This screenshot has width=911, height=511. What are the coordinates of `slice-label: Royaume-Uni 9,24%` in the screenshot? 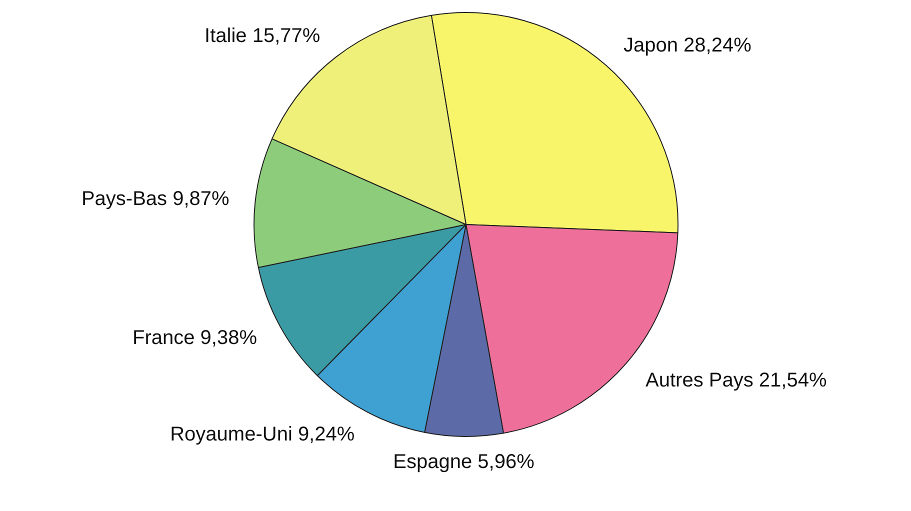 It's located at (262, 434).